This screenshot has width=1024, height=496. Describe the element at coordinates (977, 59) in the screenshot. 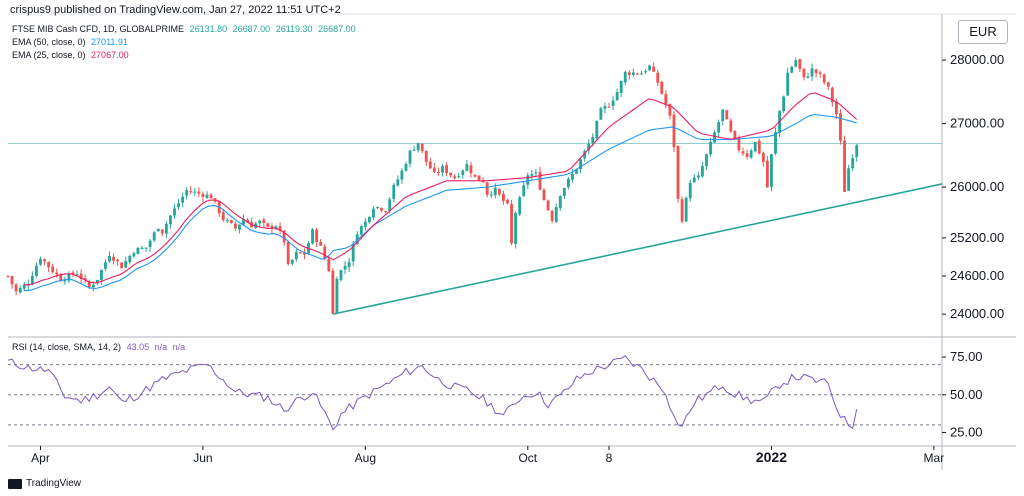

I see `price-tick-label: 28000.00` at that location.